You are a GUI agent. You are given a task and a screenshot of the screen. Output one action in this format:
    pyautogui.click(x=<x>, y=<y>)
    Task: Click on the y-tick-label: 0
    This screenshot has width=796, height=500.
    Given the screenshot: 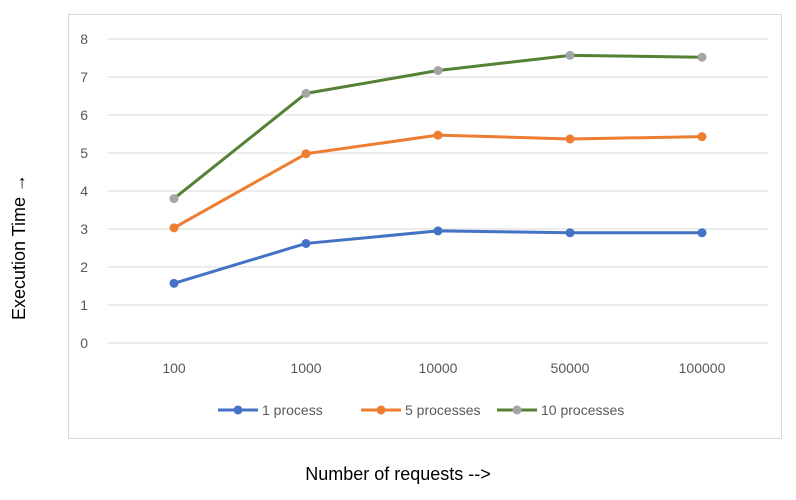 What is the action you would take?
    pyautogui.click(x=84, y=343)
    